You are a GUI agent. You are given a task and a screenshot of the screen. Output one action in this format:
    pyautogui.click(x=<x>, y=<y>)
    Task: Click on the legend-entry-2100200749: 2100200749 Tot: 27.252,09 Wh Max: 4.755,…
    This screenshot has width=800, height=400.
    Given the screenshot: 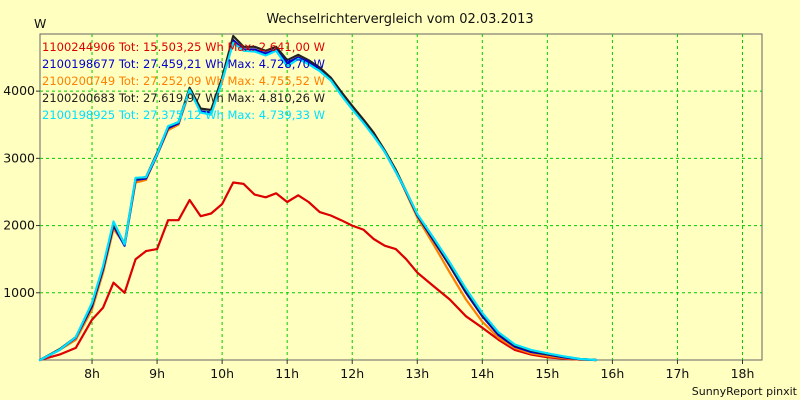 What is the action you would take?
    pyautogui.click(x=183, y=81)
    